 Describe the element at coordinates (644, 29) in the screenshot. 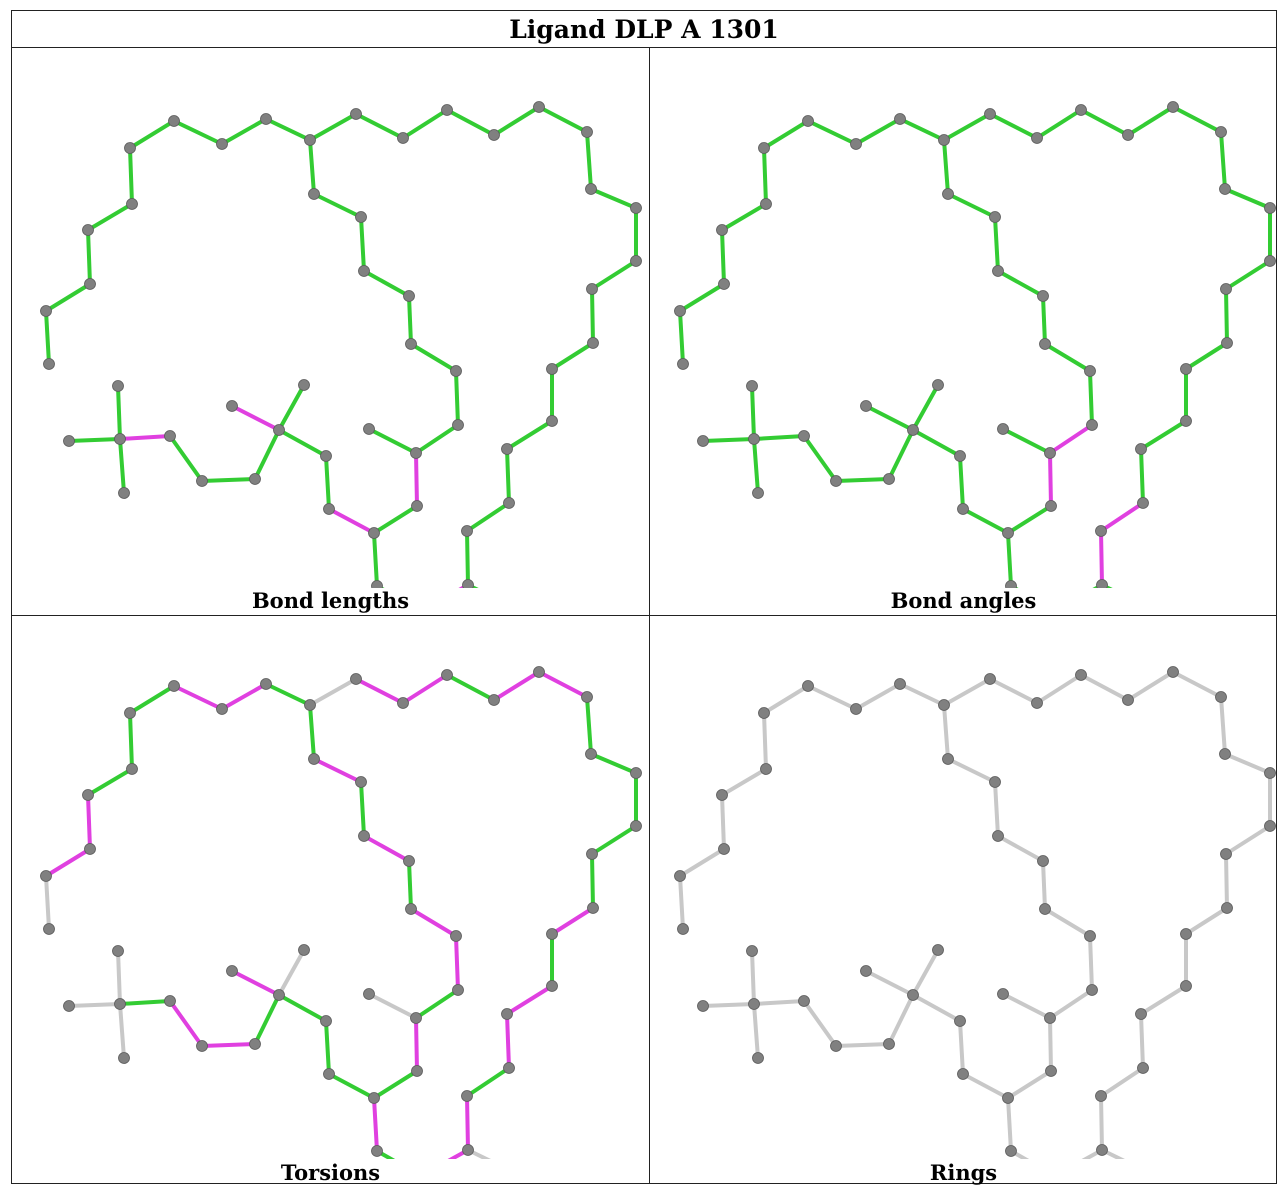

I see `figure-title: Ligand DLP A 1301` at that location.